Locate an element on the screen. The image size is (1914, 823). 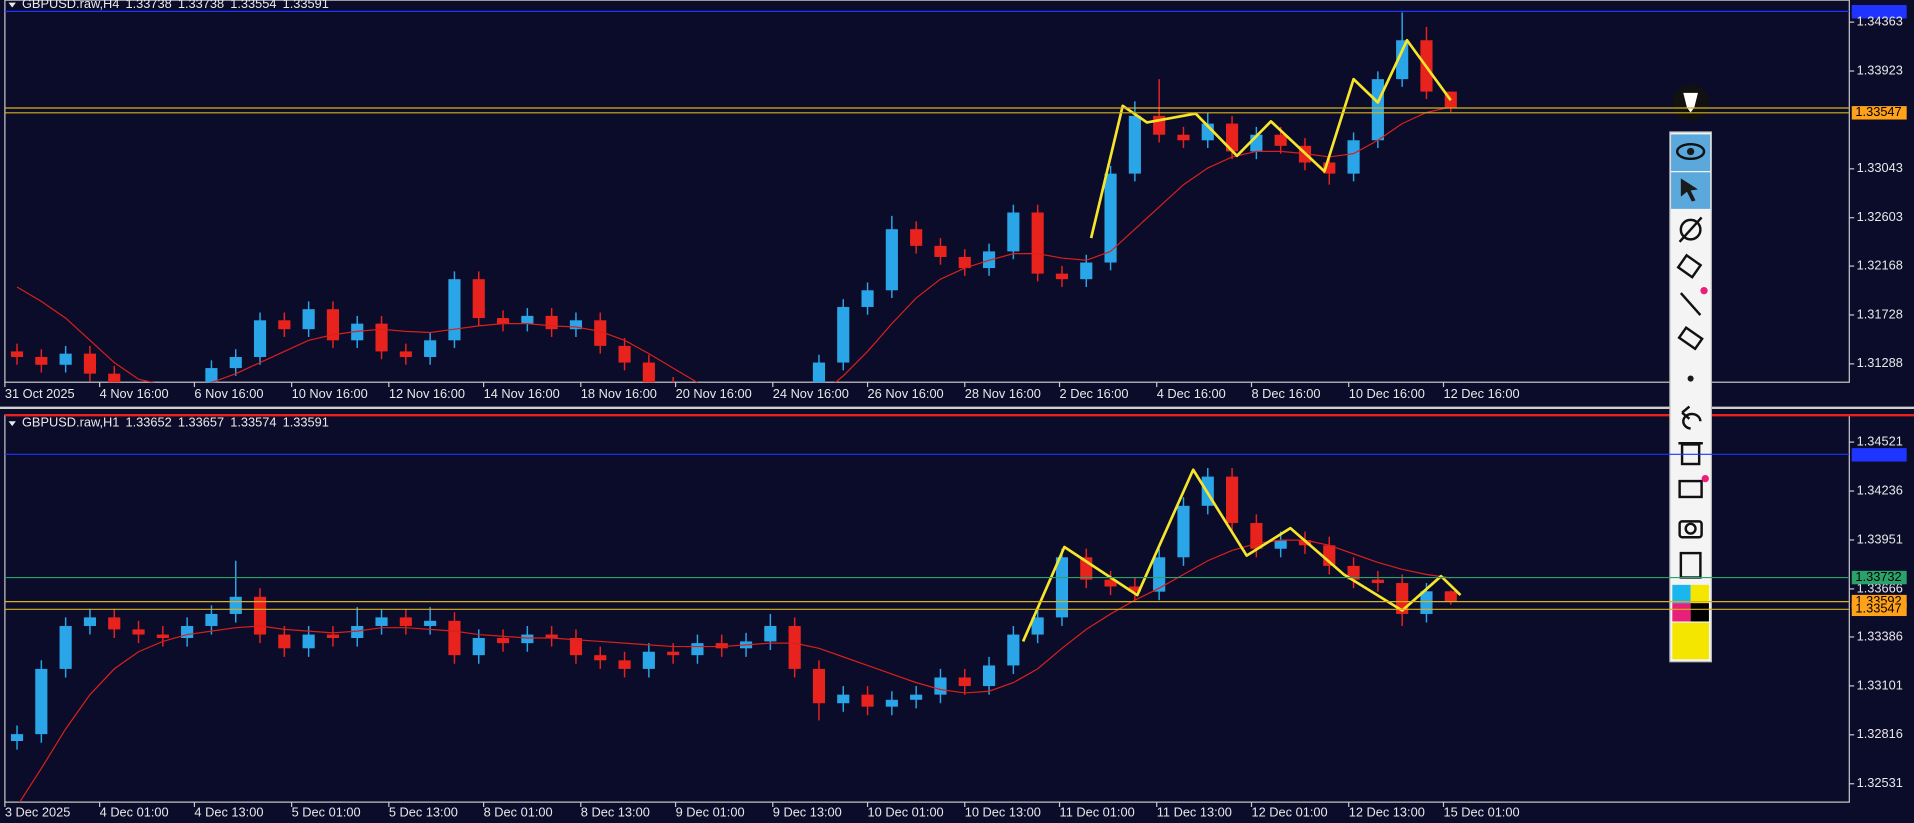
x-tick-label: 4 Nov 16:00 is located at coordinates (134, 393).